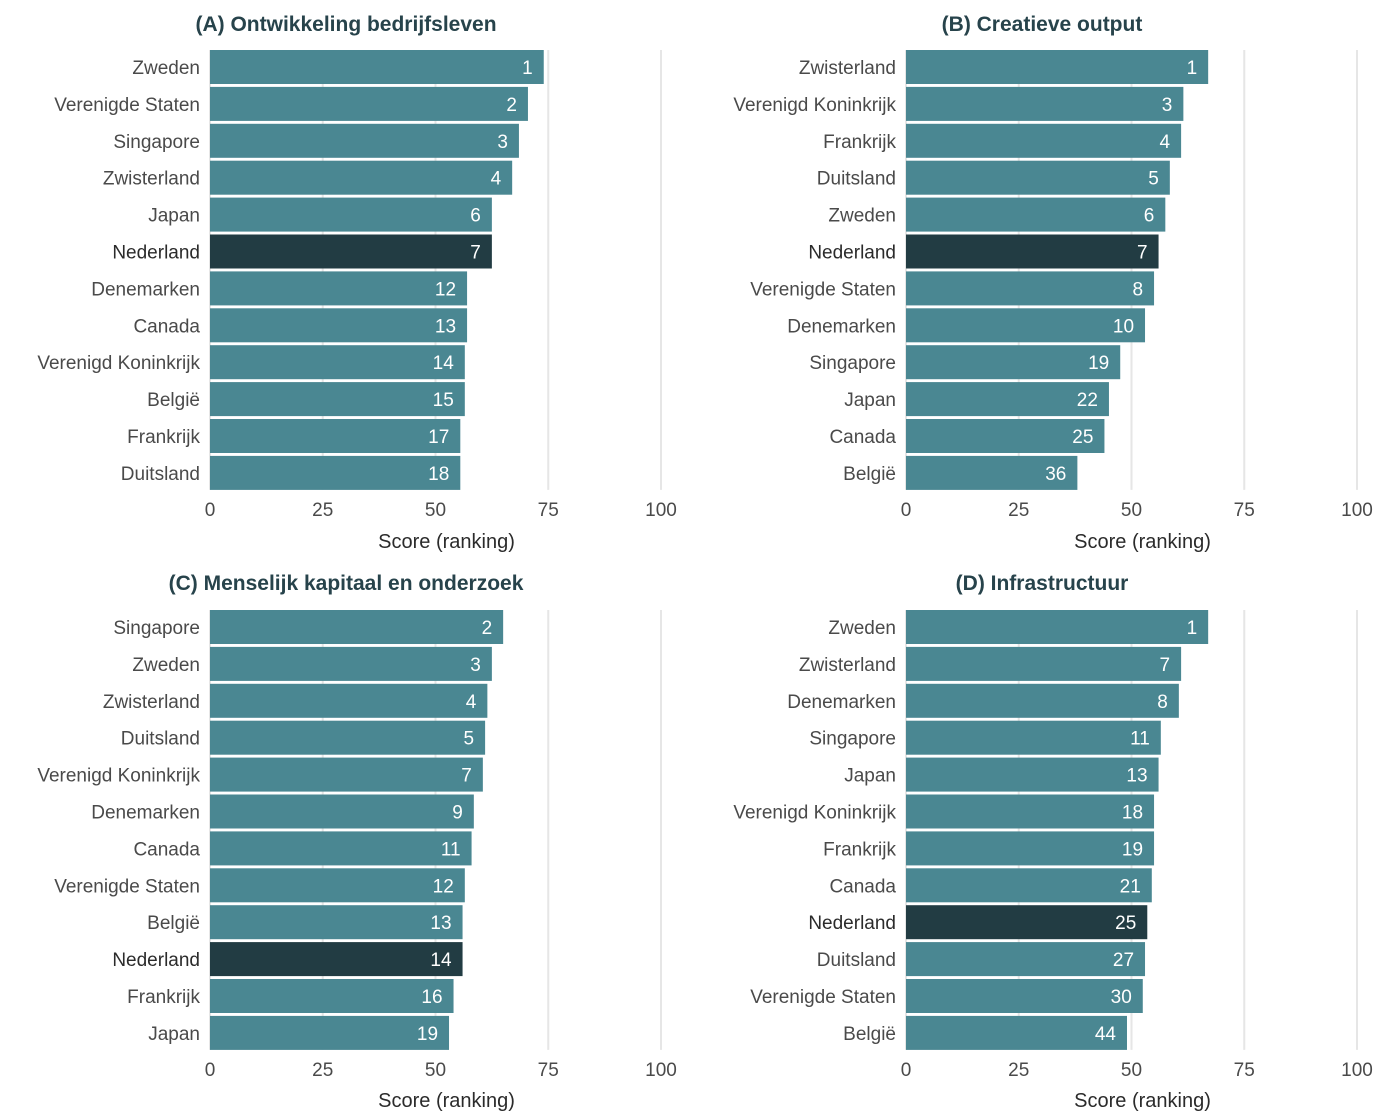 This screenshot has width=1379, height=1111. What do you see at coordinates (1042, 583) in the screenshot?
I see `panel-title: (D) Infrastructuur` at bounding box center [1042, 583].